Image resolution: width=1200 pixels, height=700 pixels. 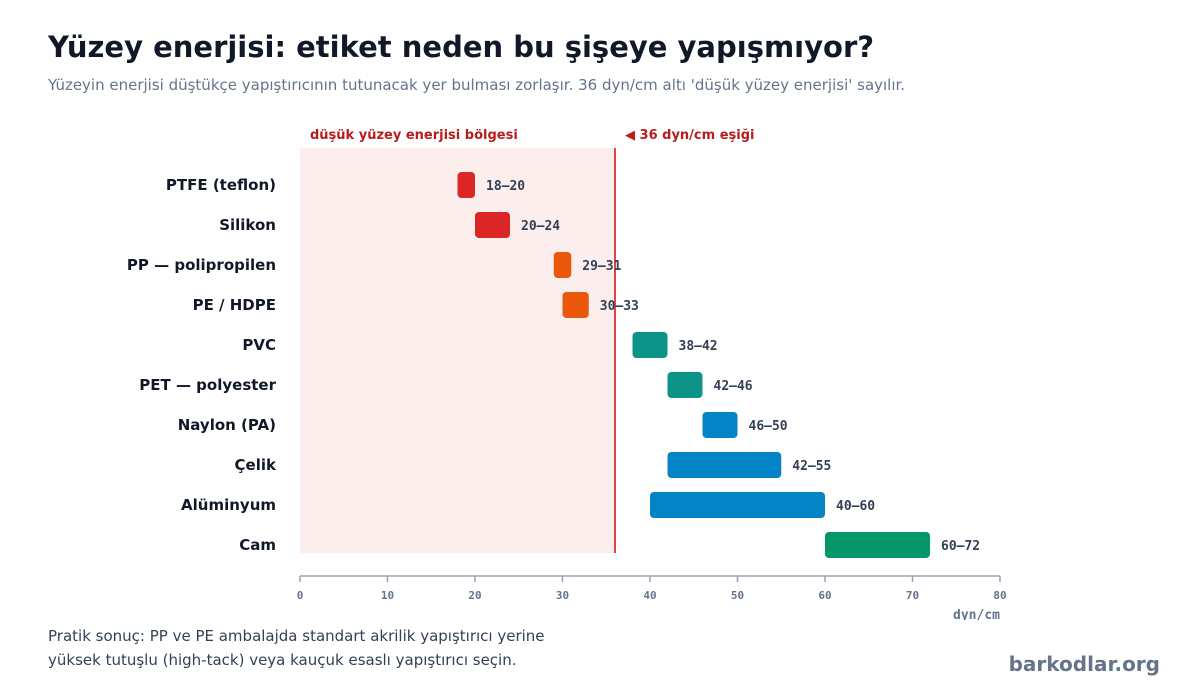 I want to click on range-value-label: 29–31, so click(x=601, y=266).